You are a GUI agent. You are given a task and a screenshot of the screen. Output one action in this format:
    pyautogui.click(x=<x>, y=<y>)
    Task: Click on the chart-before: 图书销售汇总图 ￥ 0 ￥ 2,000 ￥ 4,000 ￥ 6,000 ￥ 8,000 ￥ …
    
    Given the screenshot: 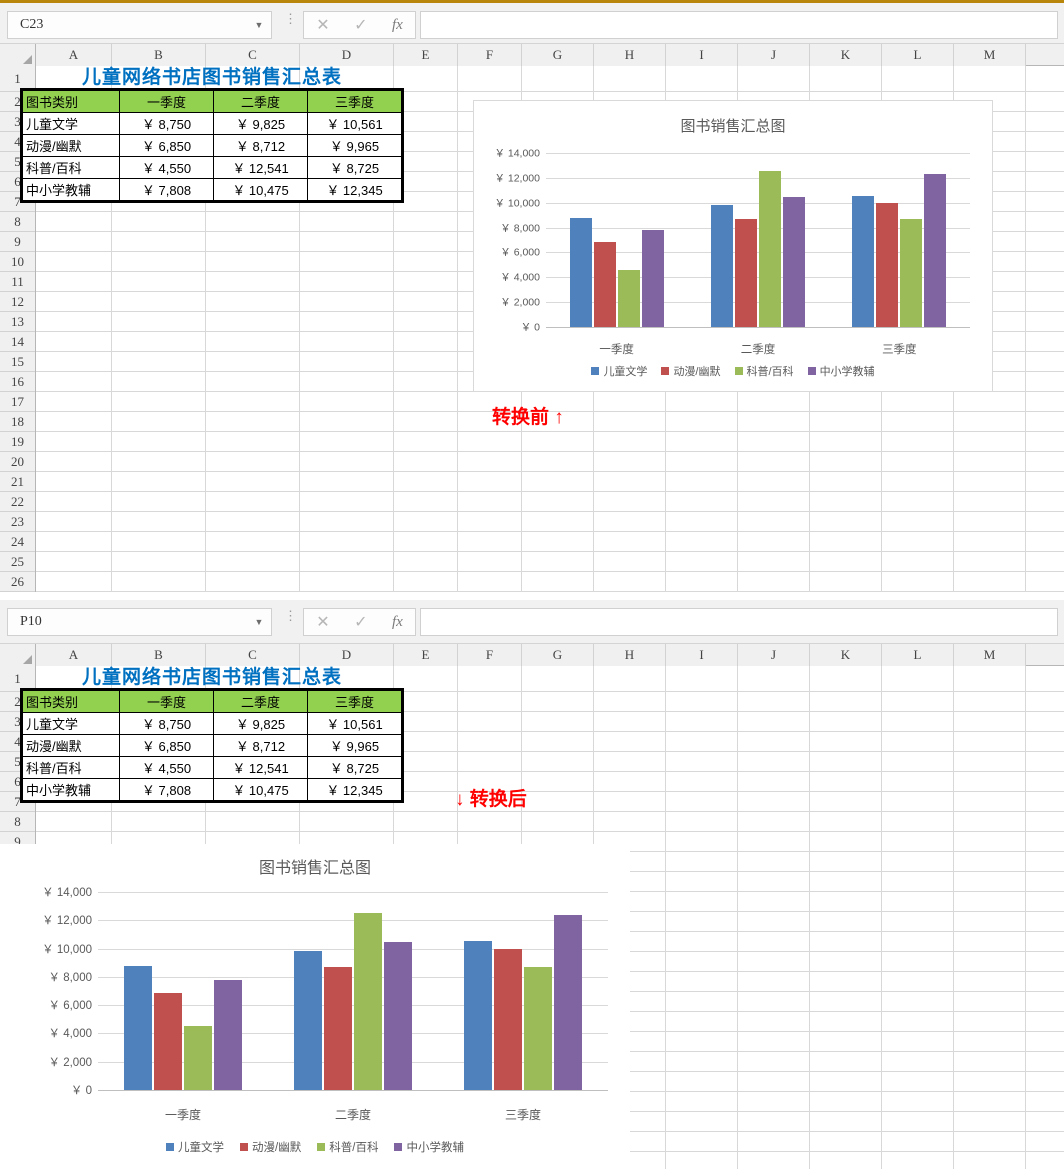 What is the action you would take?
    pyautogui.click(x=733, y=246)
    